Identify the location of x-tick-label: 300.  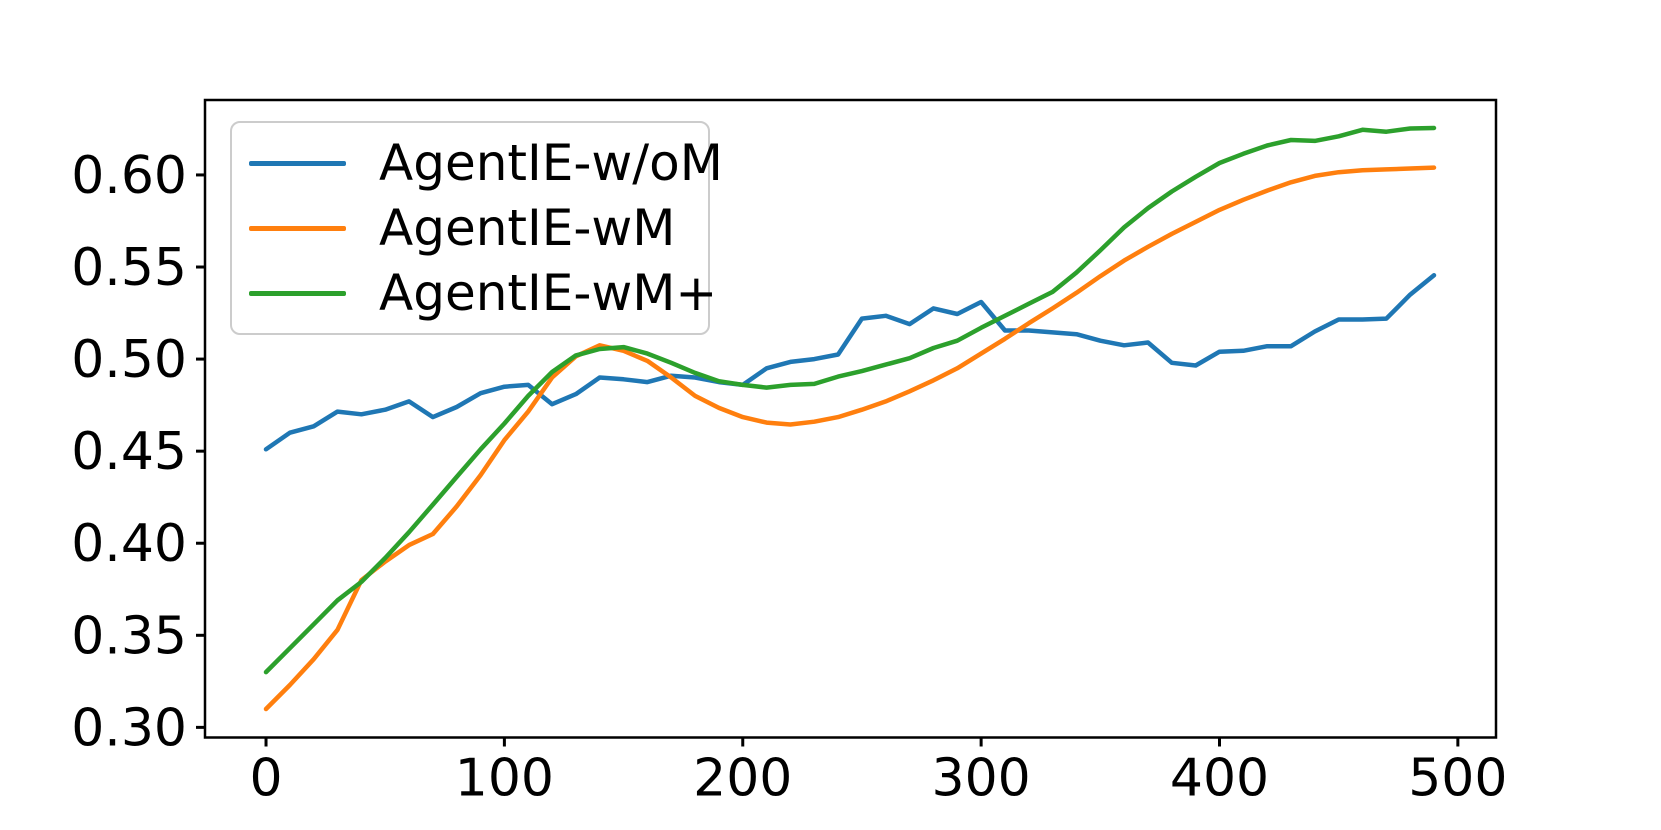
(980, 779).